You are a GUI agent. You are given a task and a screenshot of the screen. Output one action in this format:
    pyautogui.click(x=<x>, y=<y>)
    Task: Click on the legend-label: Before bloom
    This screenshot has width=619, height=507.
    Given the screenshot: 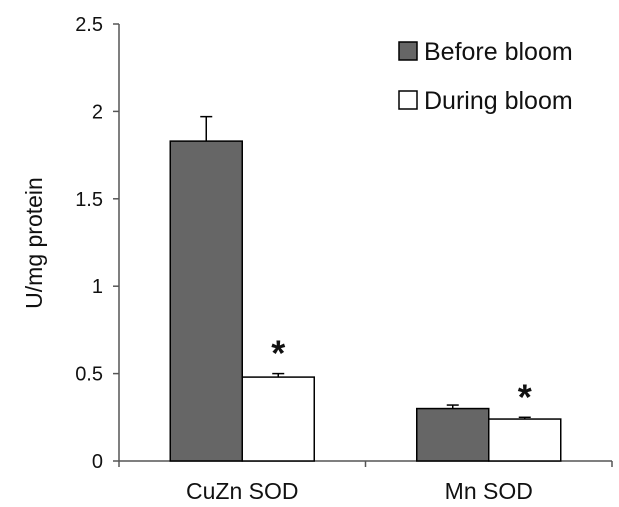 What is the action you would take?
    pyautogui.click(x=498, y=52)
    